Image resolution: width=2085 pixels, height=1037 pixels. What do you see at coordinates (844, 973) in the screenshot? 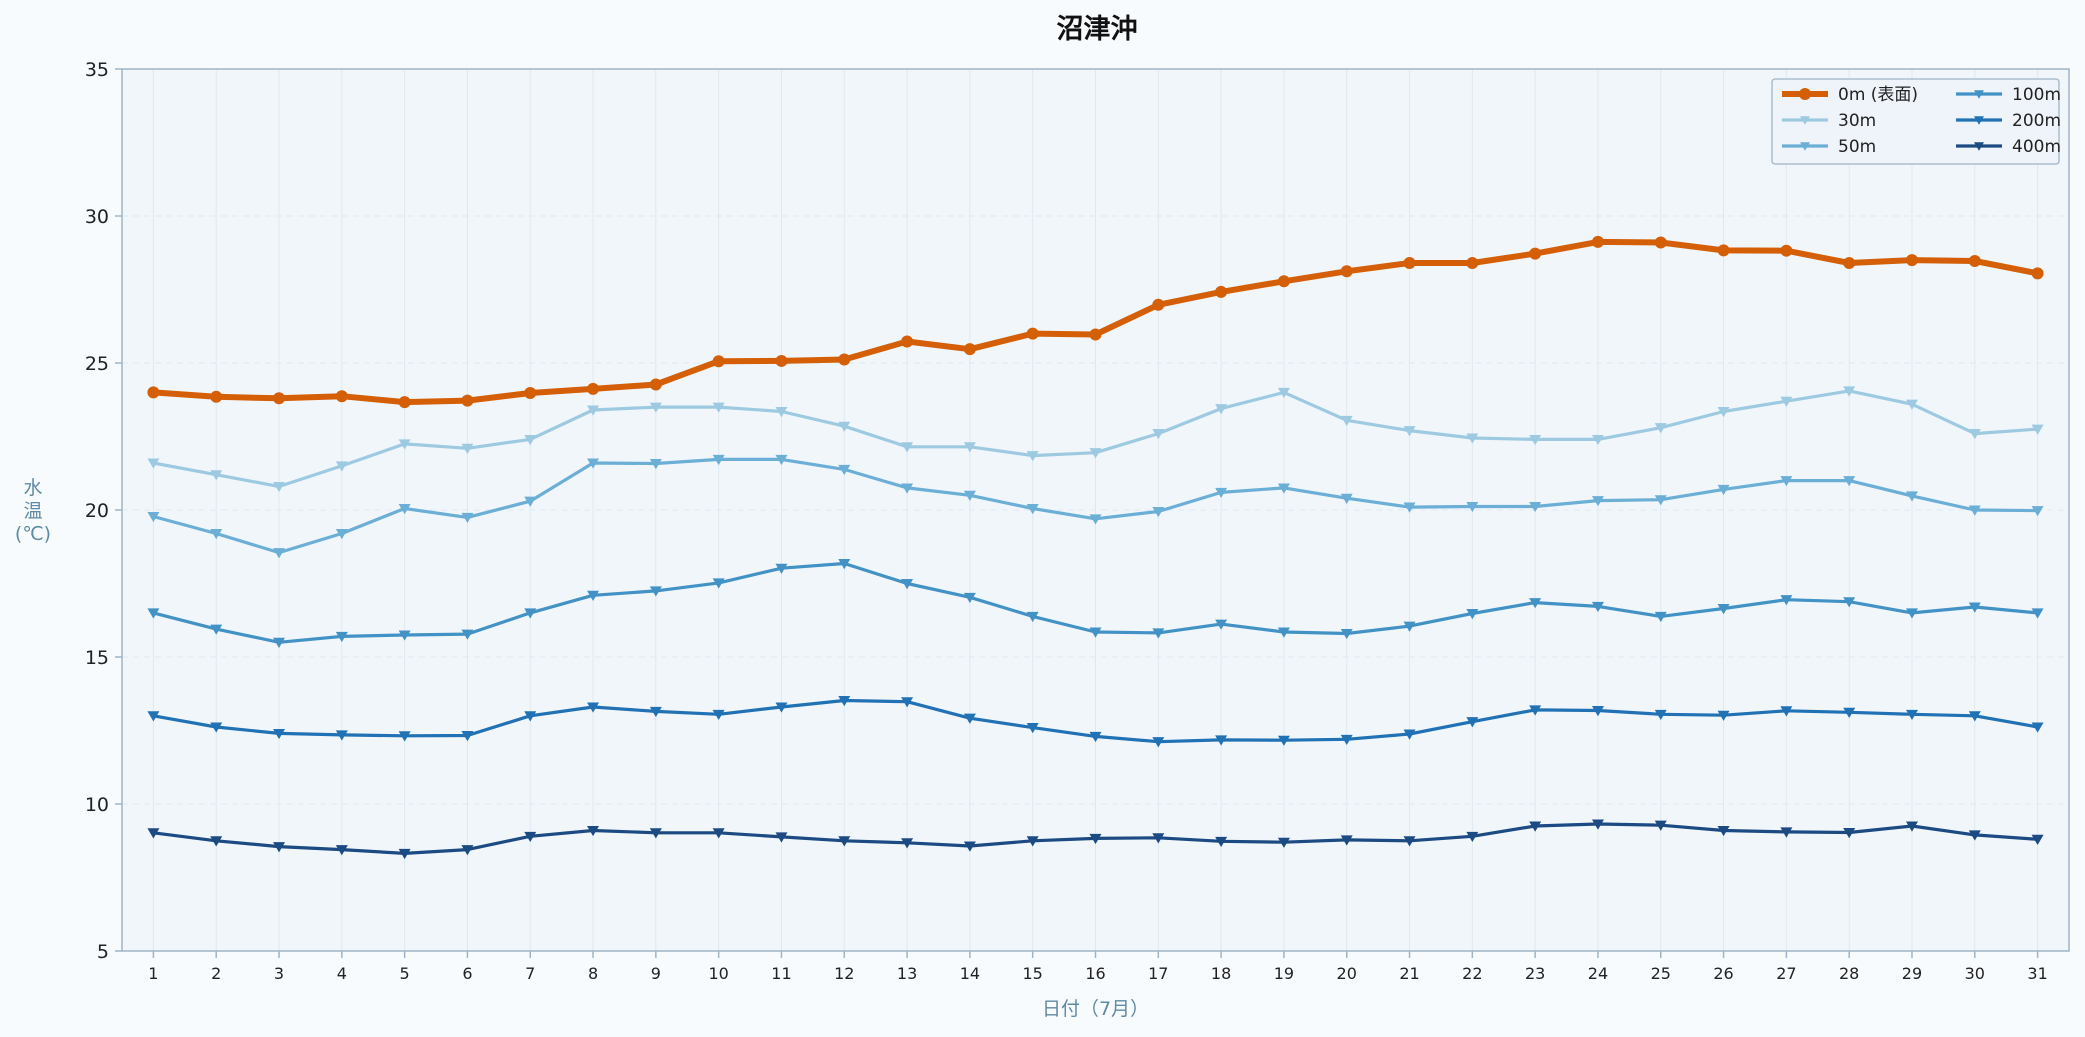
I see `x-tick-label: 12` at bounding box center [844, 973].